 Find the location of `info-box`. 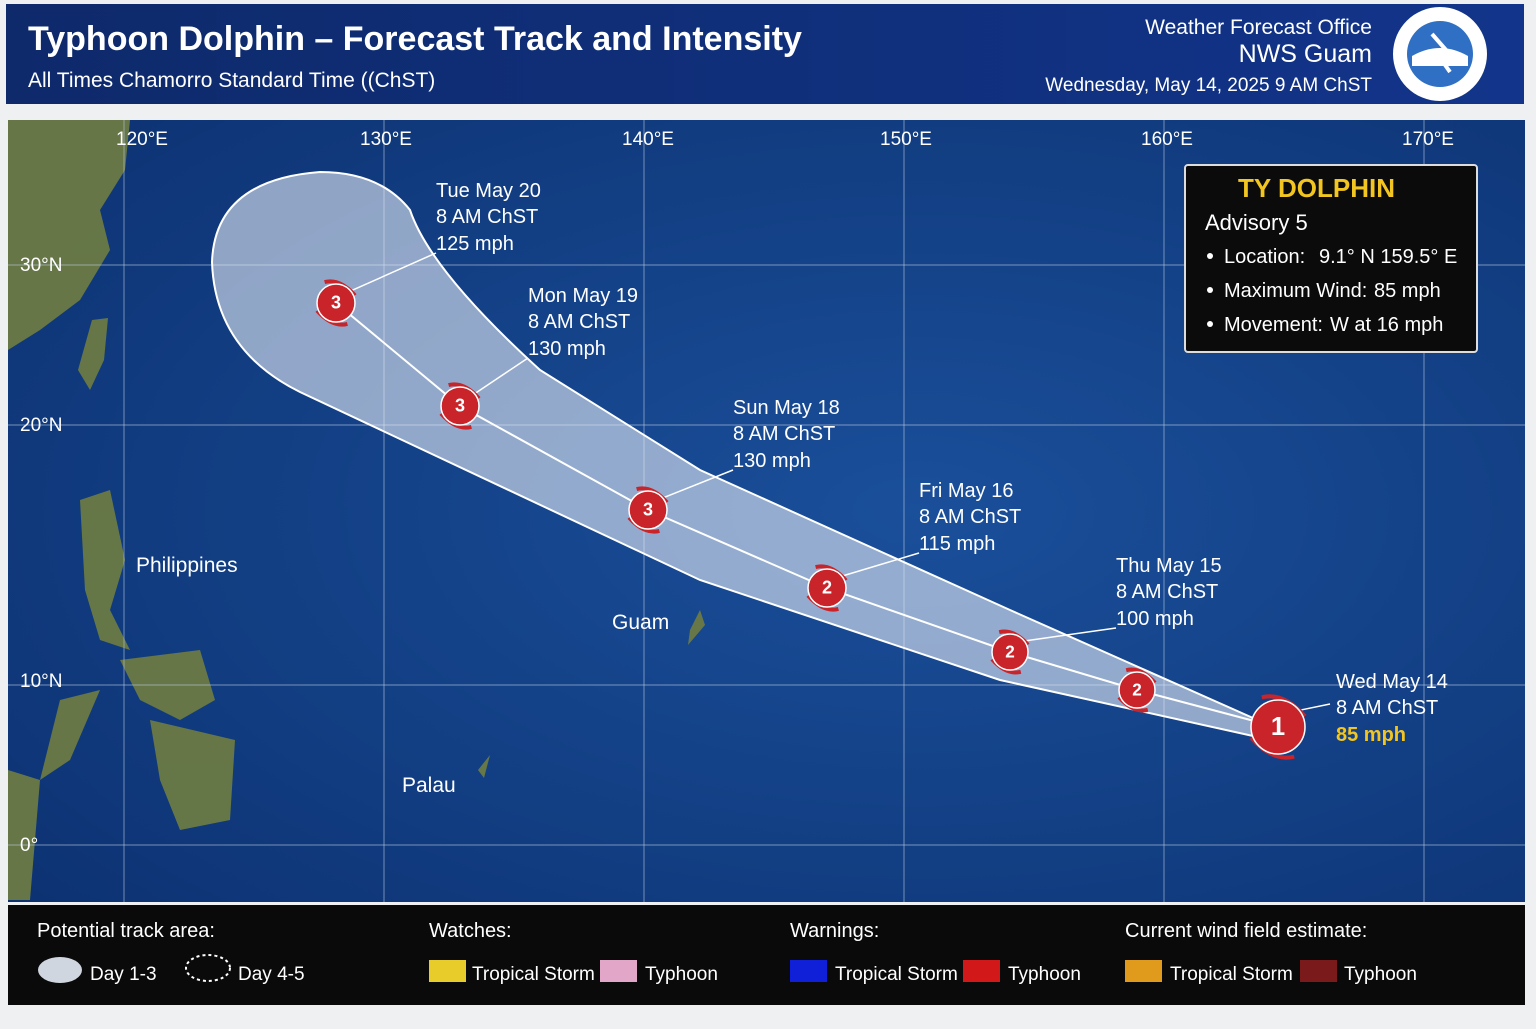

info-box is located at coordinates (1331, 258).